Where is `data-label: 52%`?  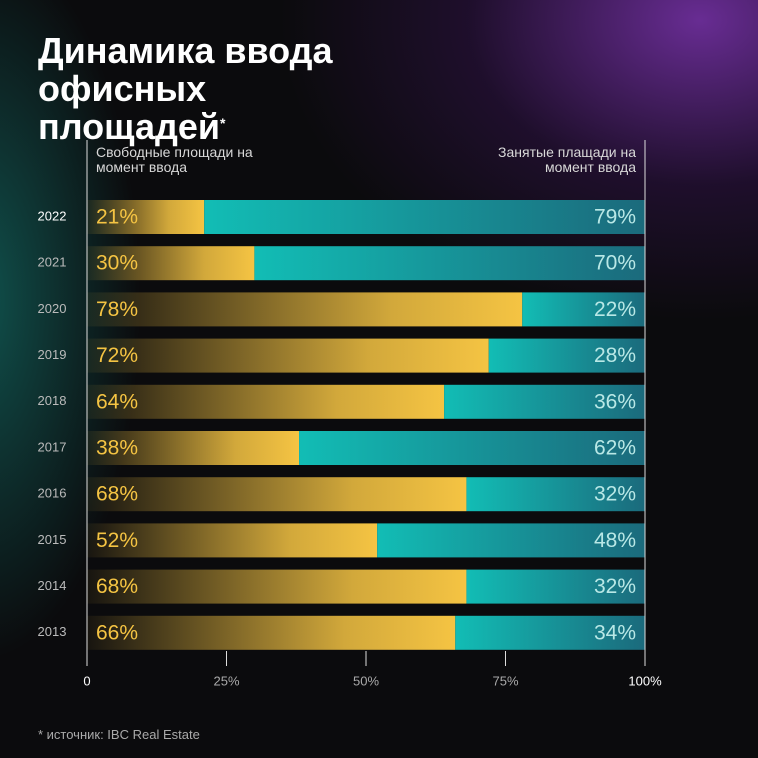 data-label: 52% is located at coordinates (117, 540).